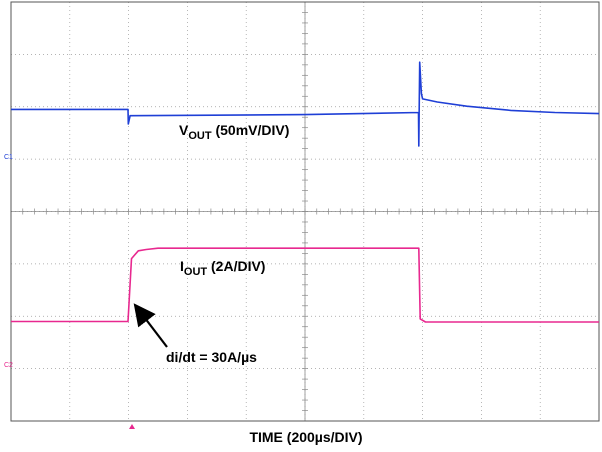 The width and height of the screenshot is (602, 452). Describe the element at coordinates (236, 266) in the screenshot. I see `iout-label-scale: (2A/DIV)` at that location.